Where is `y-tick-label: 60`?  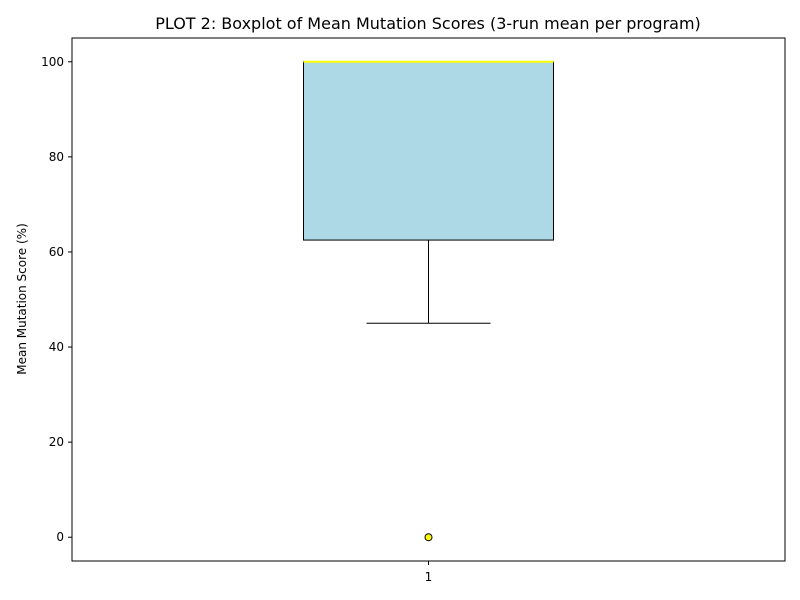 y-tick-label: 60 is located at coordinates (56, 252).